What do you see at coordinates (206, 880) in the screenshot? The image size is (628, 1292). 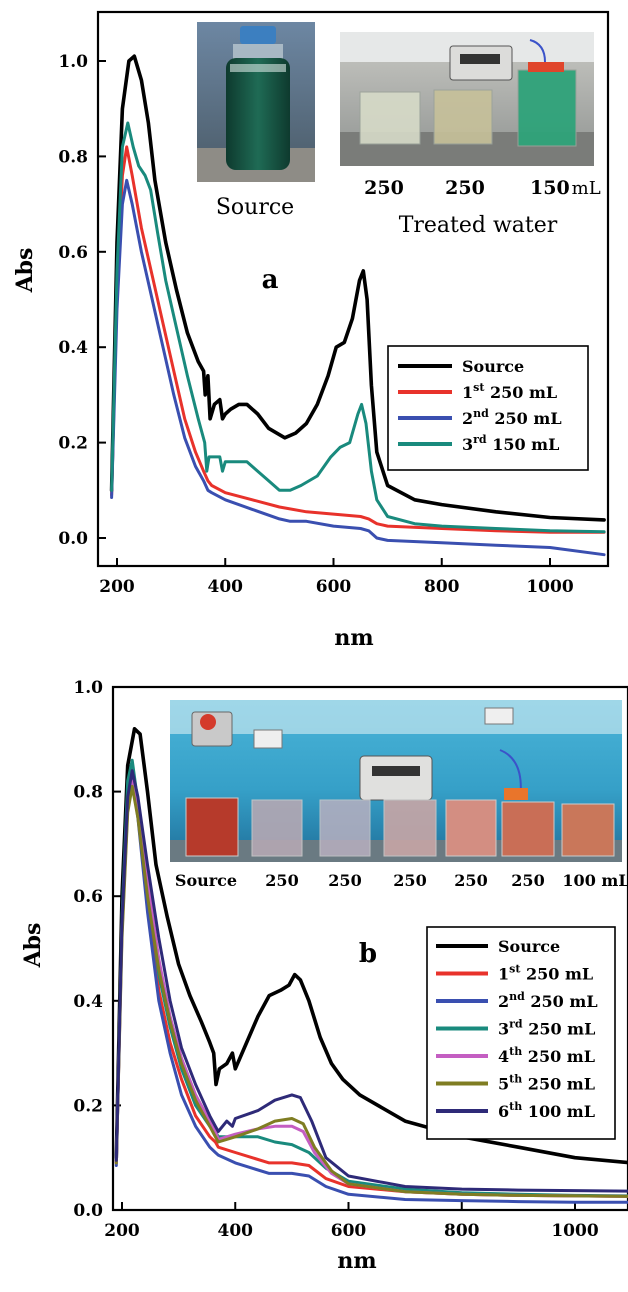 I see `inset-beaker-label: Source` at bounding box center [206, 880].